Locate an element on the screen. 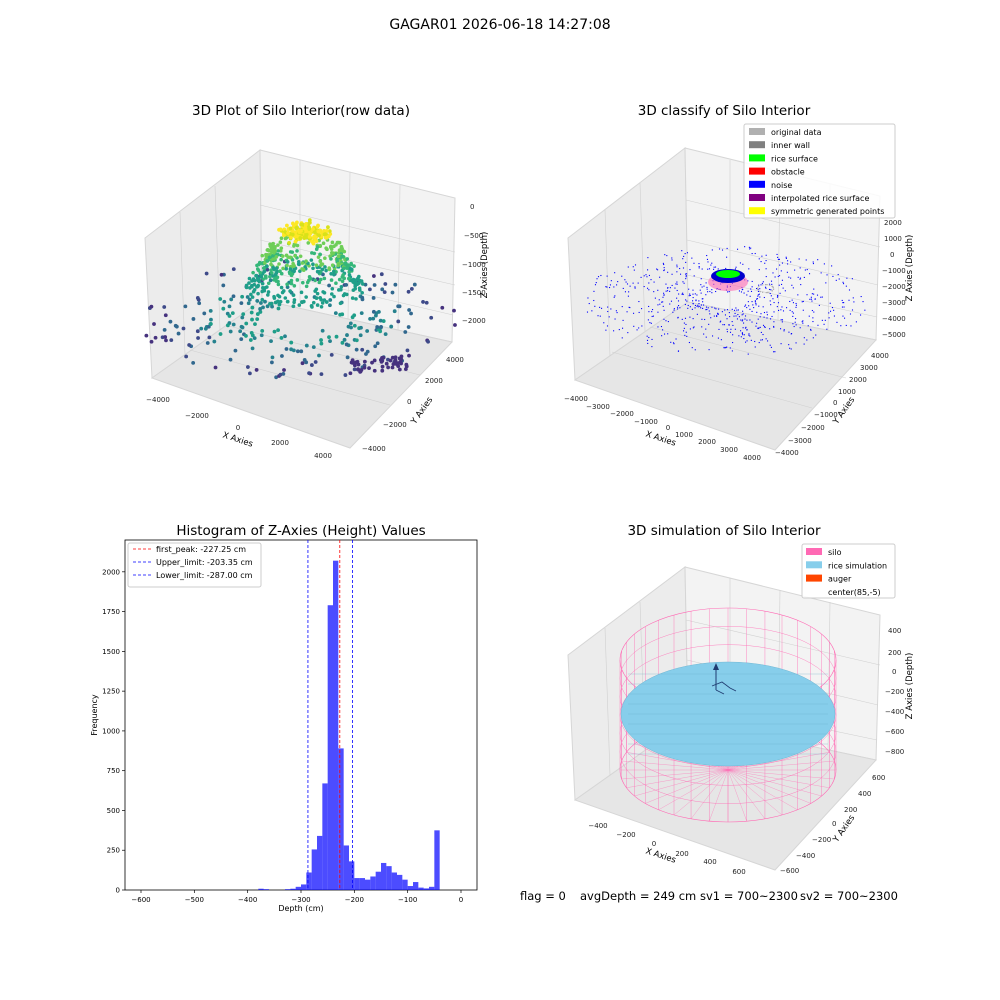 The height and width of the screenshot is (1000, 1000). classify-ytick: 2000 is located at coordinates (858, 380).